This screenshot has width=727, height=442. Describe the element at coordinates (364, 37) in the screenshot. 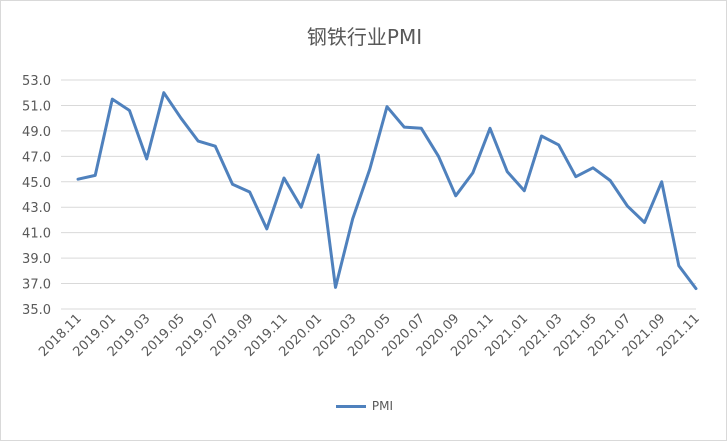

I see `chart-title: 钢铁行业PMI` at that location.